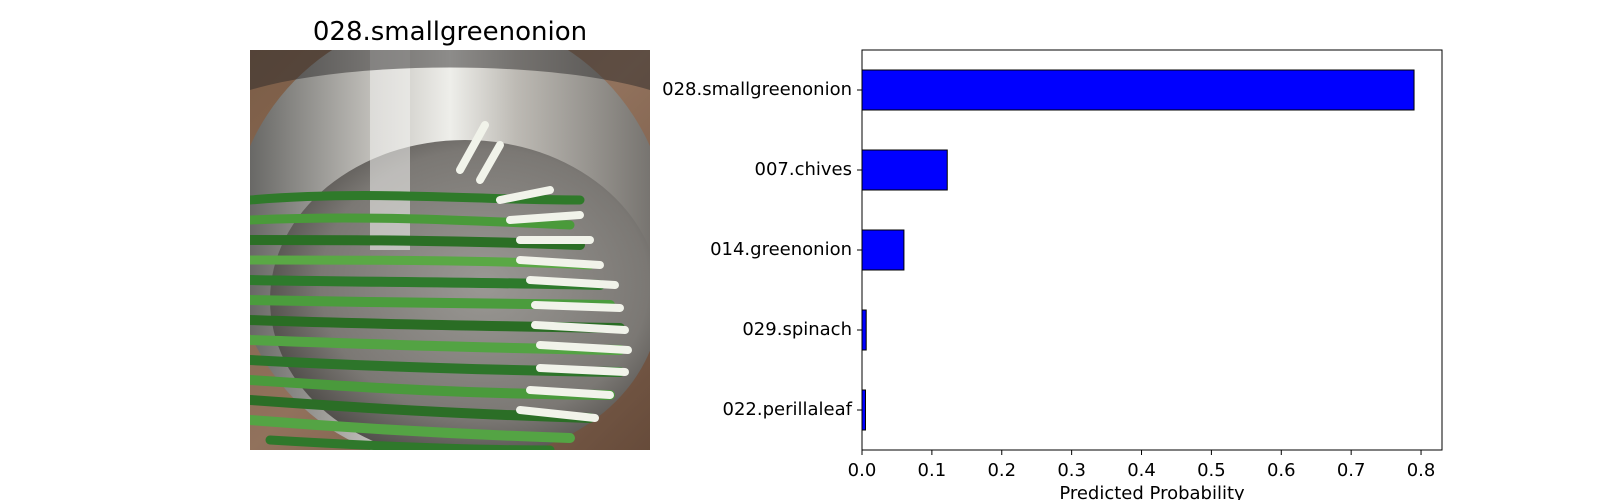  What do you see at coordinates (1421, 470) in the screenshot?
I see `x-tick-label: 0.8` at bounding box center [1421, 470].